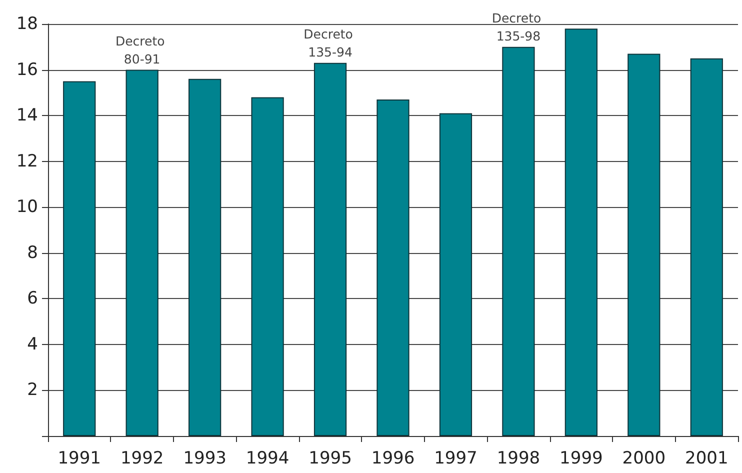 This screenshot has width=742, height=473. Describe the element at coordinates (79, 458) in the screenshot. I see `x-tick-label: 1991` at that location.